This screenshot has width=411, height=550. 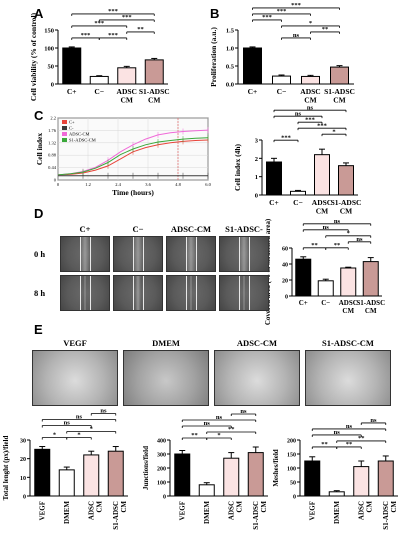 I want to click on y-tick-label: 1.76, so click(x=52, y=130).